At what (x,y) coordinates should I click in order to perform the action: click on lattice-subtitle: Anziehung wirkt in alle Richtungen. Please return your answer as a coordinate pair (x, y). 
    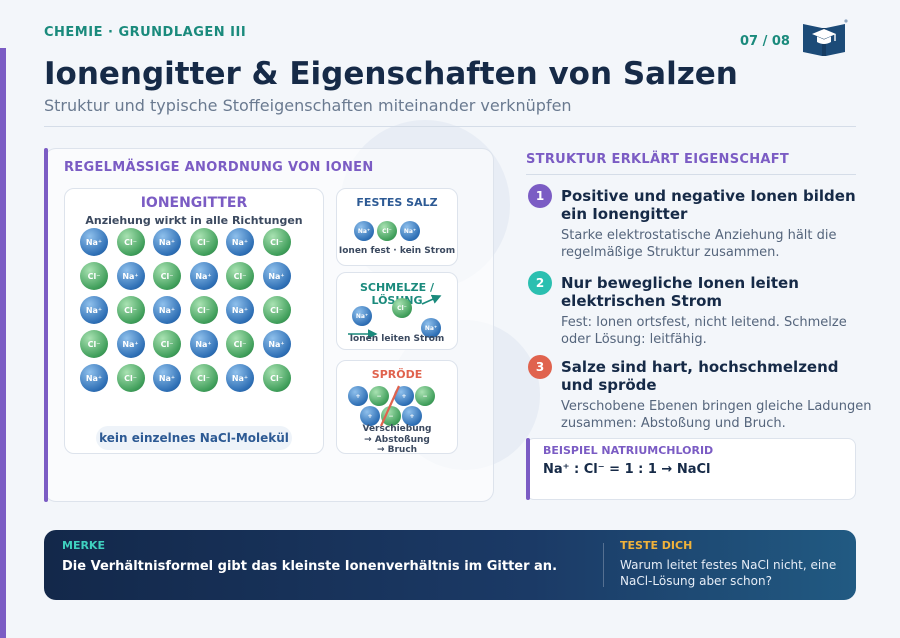
    Looking at the image, I should click on (194, 220).